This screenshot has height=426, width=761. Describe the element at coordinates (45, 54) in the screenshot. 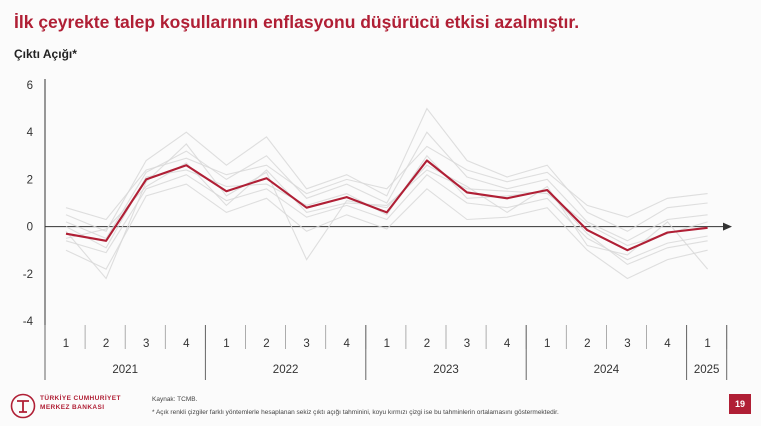

I see `y-axis-label: Çıktı Açığı*` at that location.